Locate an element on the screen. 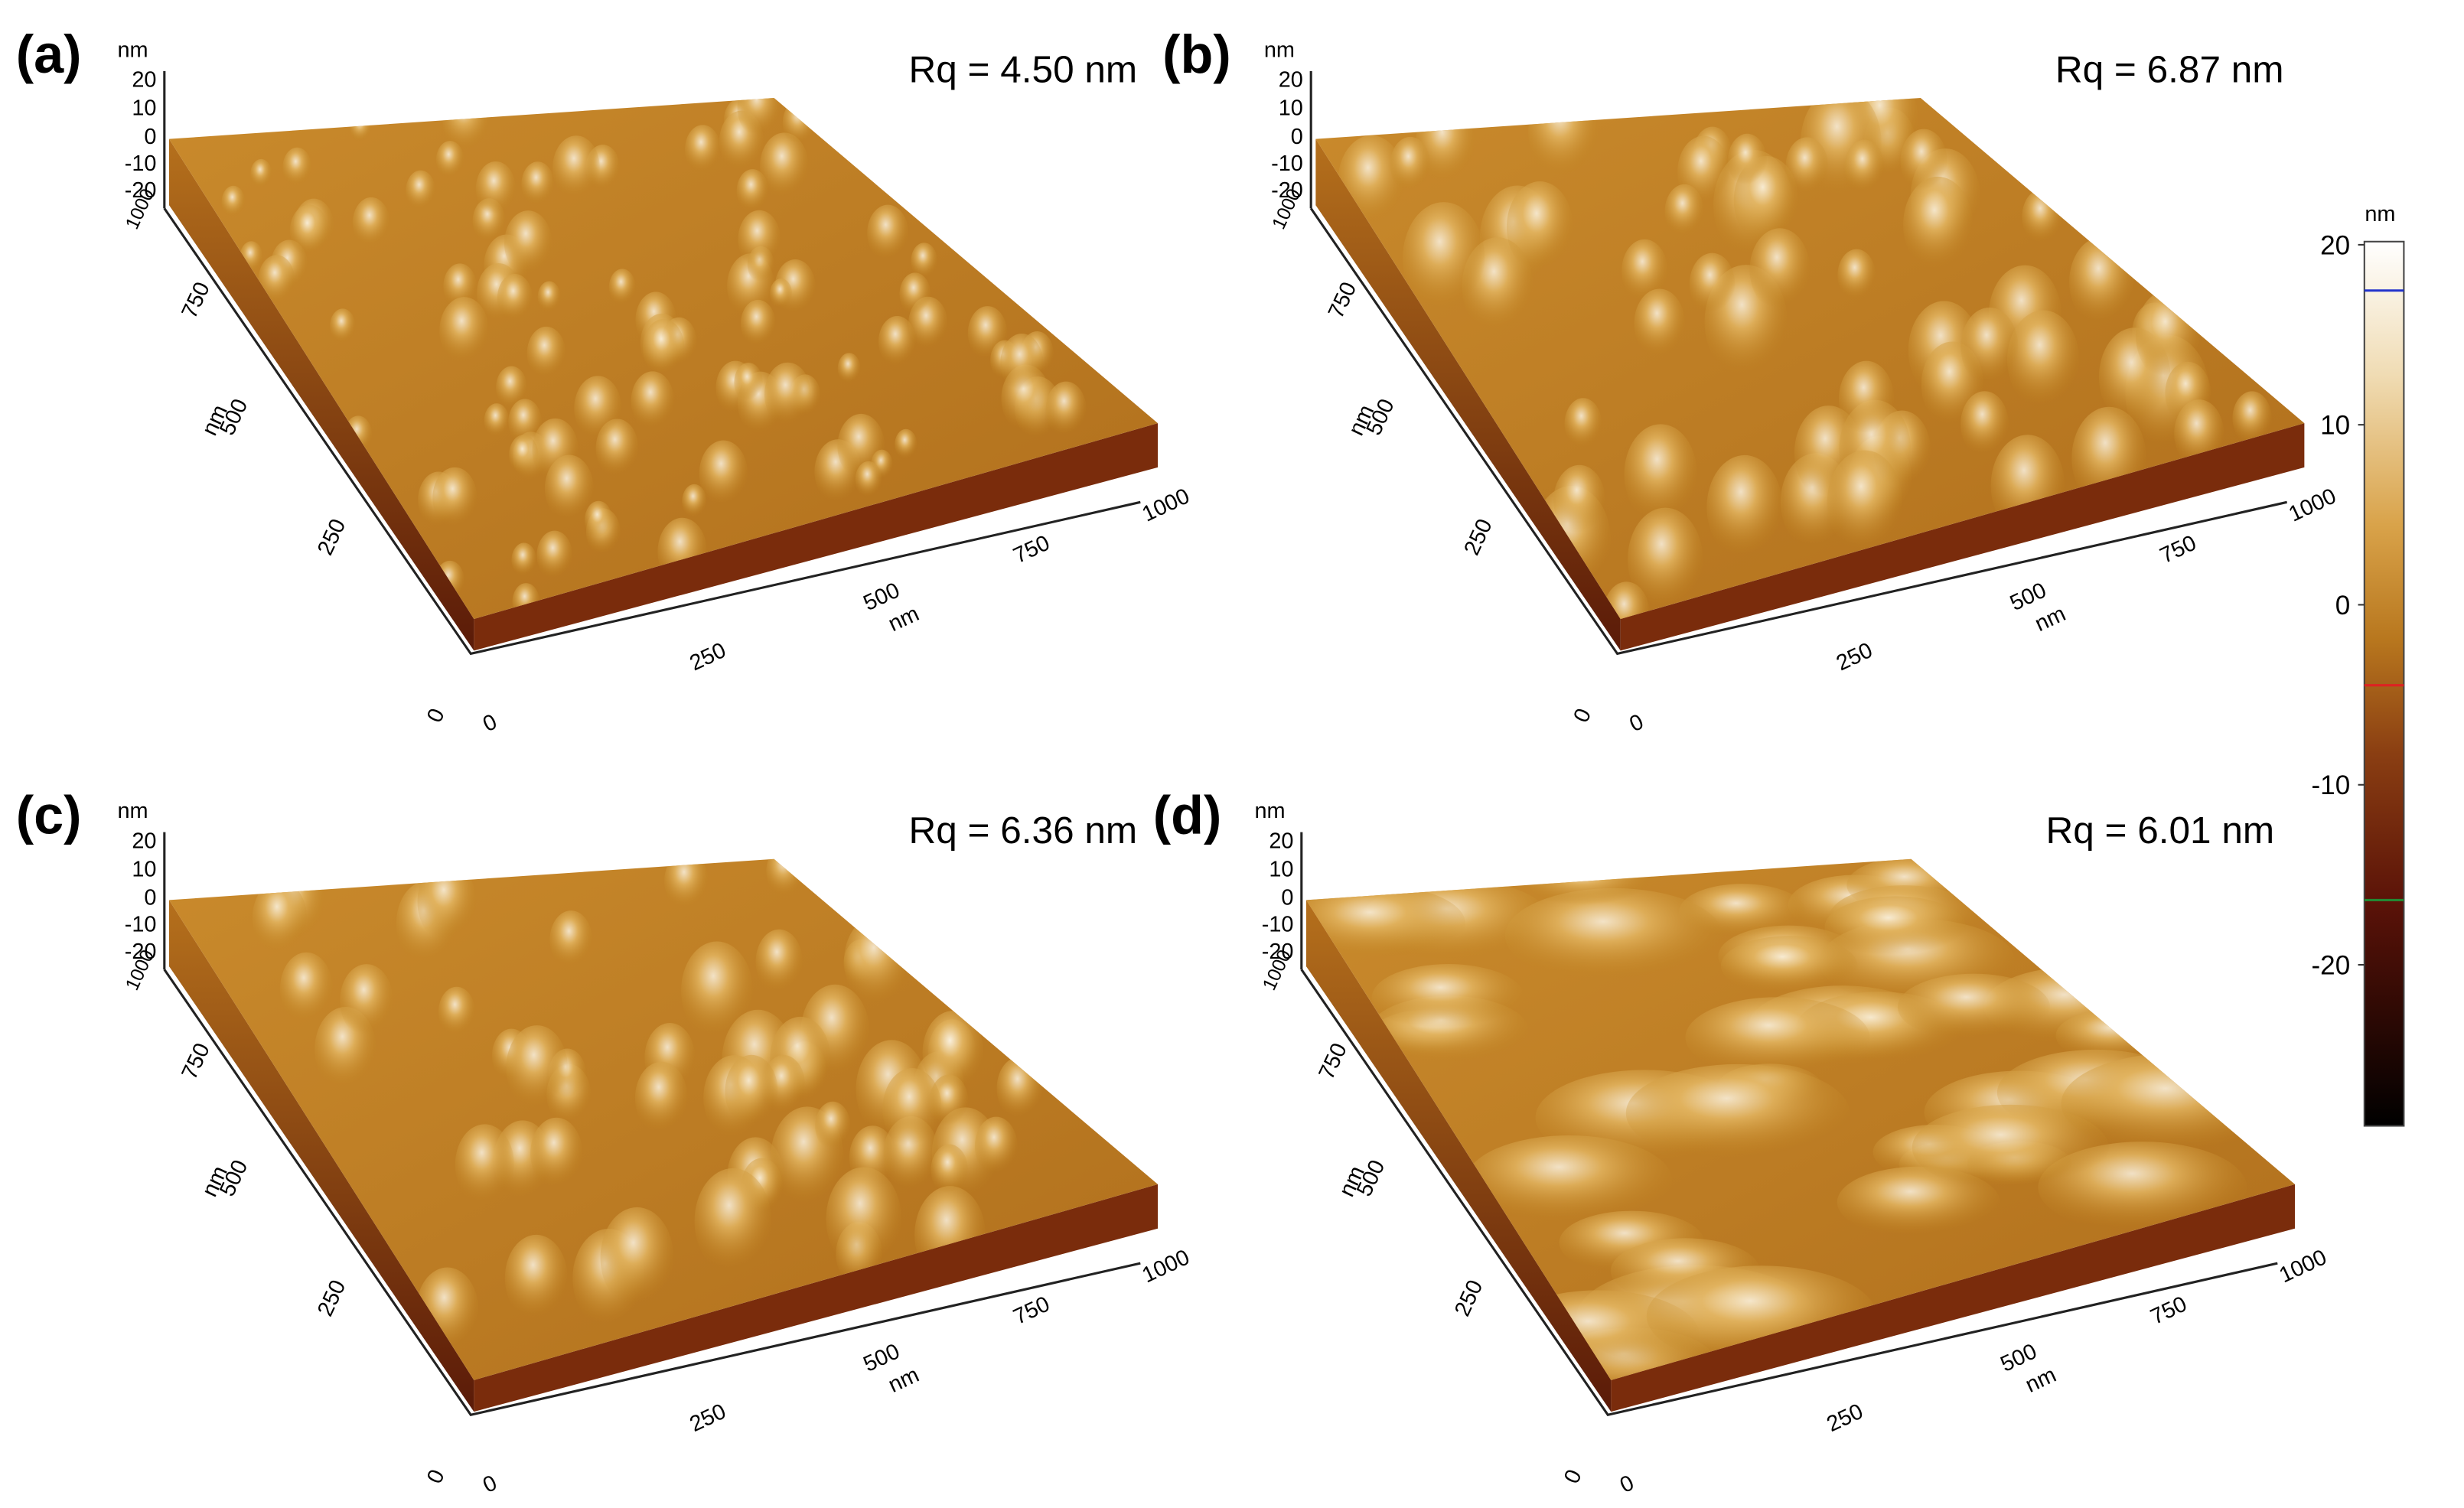  colorbar-gradient is located at coordinates (2384, 683).